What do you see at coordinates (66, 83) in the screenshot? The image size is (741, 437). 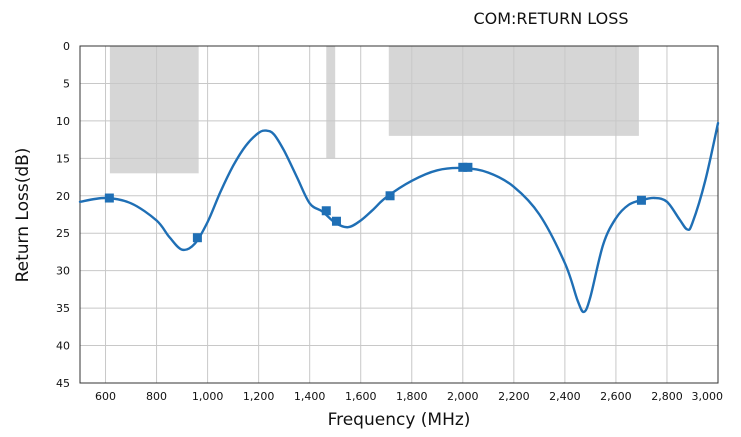 I see `y-tick-label: 5` at bounding box center [66, 83].